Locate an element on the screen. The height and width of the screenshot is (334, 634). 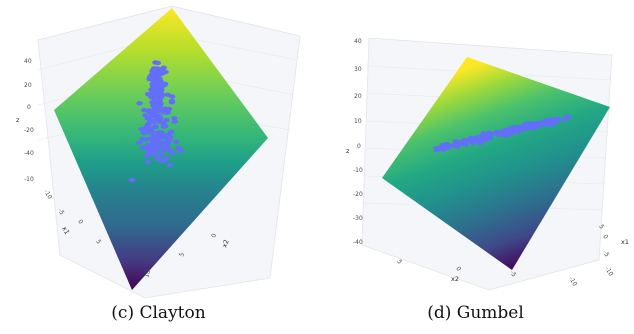
z-tick: 10 is located at coordinates (358, 121).